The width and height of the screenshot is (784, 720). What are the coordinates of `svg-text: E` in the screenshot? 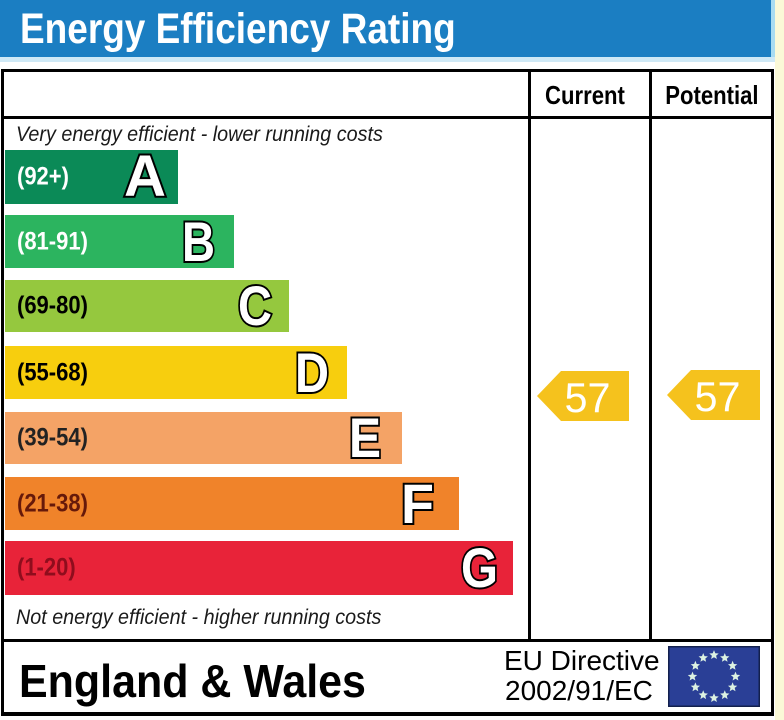 It's located at (365, 438).